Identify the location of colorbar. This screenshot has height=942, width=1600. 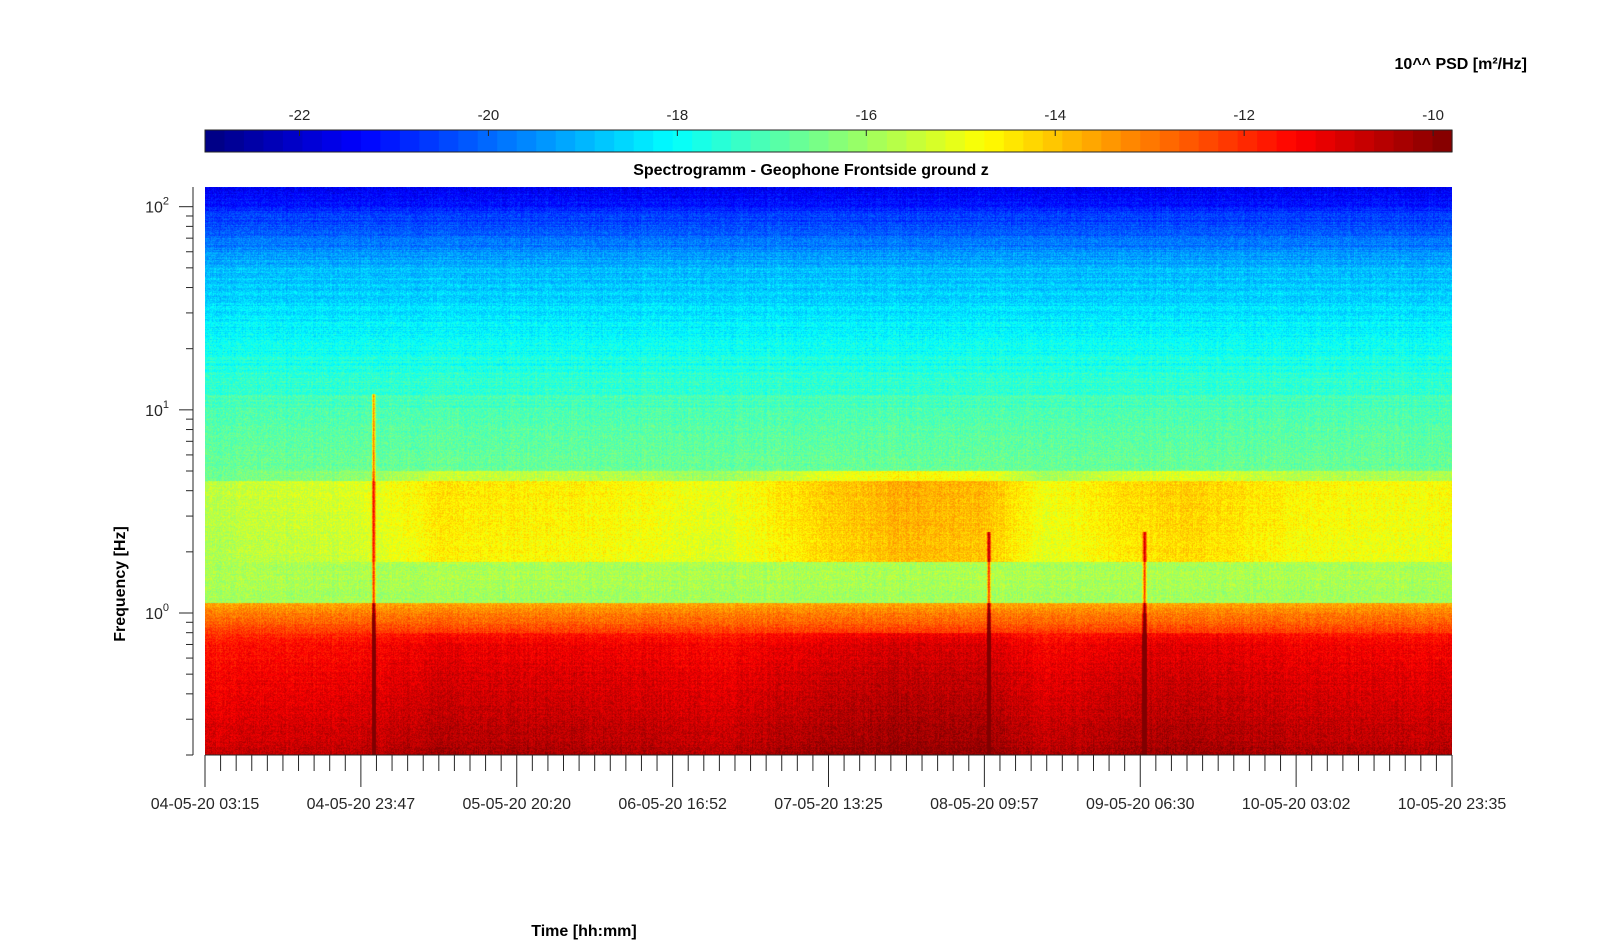
(828, 141).